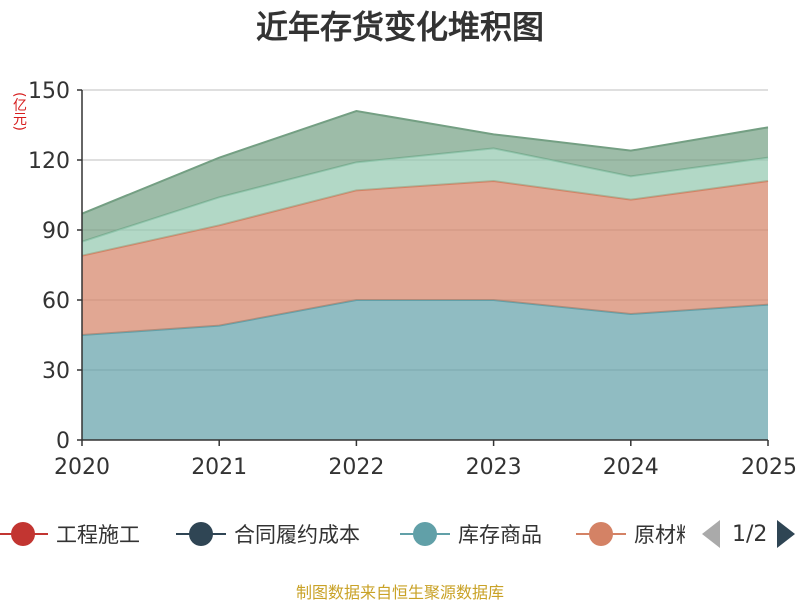  What do you see at coordinates (659, 535) in the screenshot?
I see `legend-label: 原材料` at bounding box center [659, 535].